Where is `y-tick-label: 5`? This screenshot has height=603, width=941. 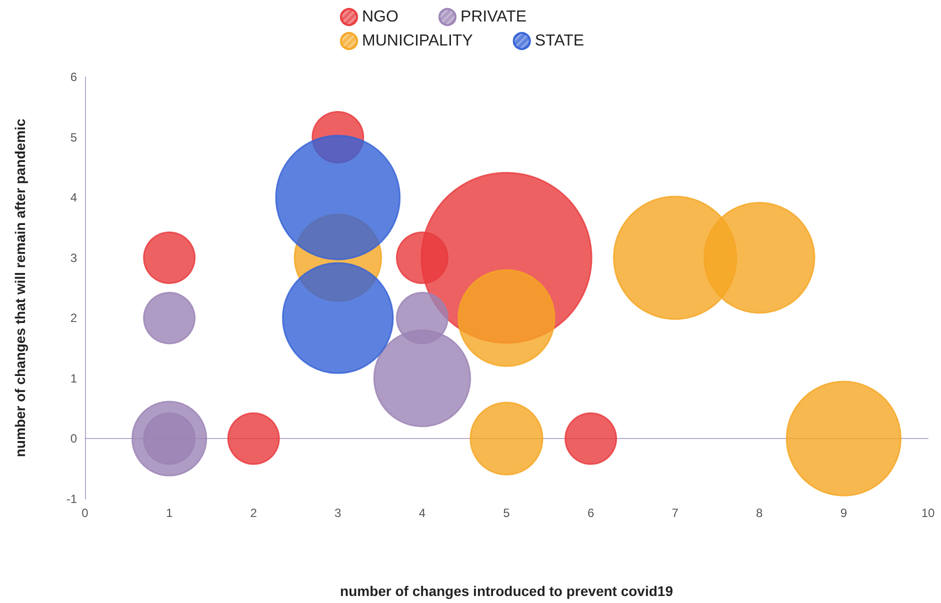 y-tick-label: 5 is located at coordinates (74, 137).